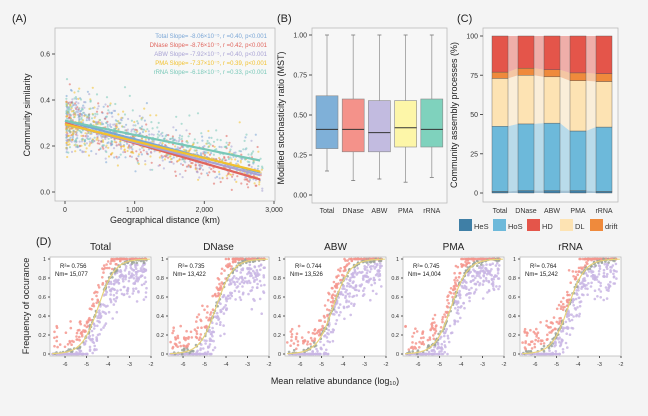 This screenshot has height=416, width=648. What do you see at coordinates (73, 267) in the screenshot?
I see `r-squared-label: R²= 0.756` at bounding box center [73, 267].